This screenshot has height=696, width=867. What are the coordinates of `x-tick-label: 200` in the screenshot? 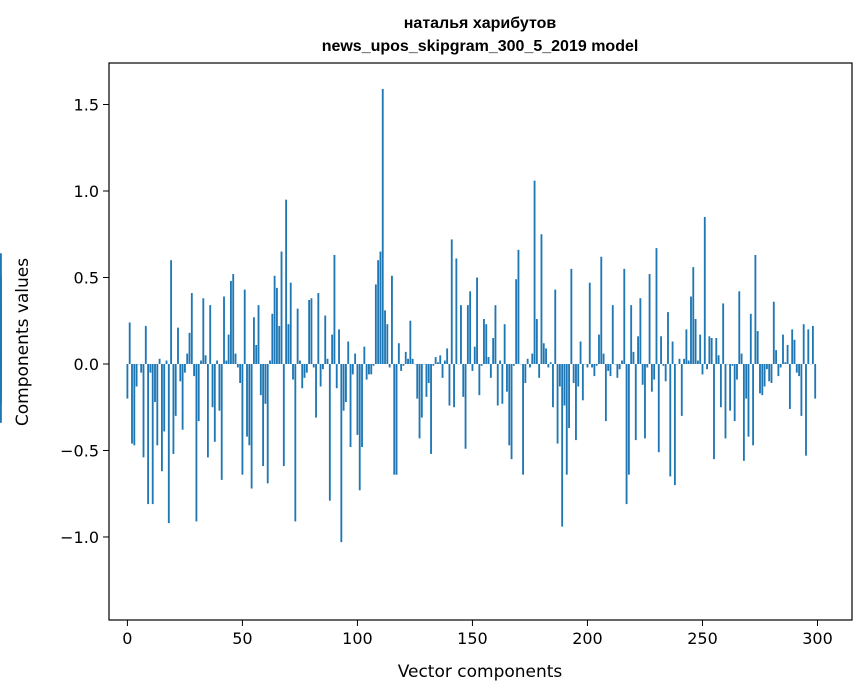 It's located at (587, 638).